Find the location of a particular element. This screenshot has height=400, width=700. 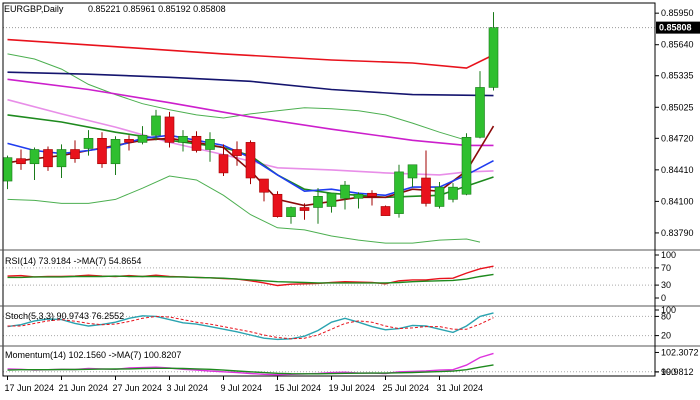

date-tick-label: 25 Jul 2024 is located at coordinates (406, 388).